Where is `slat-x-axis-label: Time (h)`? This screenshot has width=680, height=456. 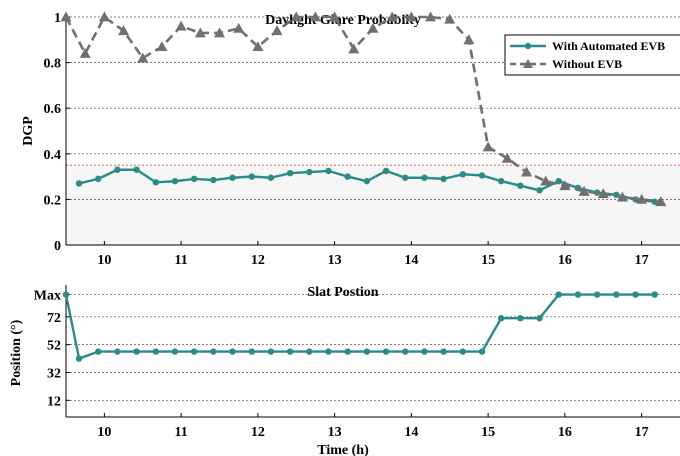
slat-x-axis-label: Time (h) is located at coordinates (343, 449).